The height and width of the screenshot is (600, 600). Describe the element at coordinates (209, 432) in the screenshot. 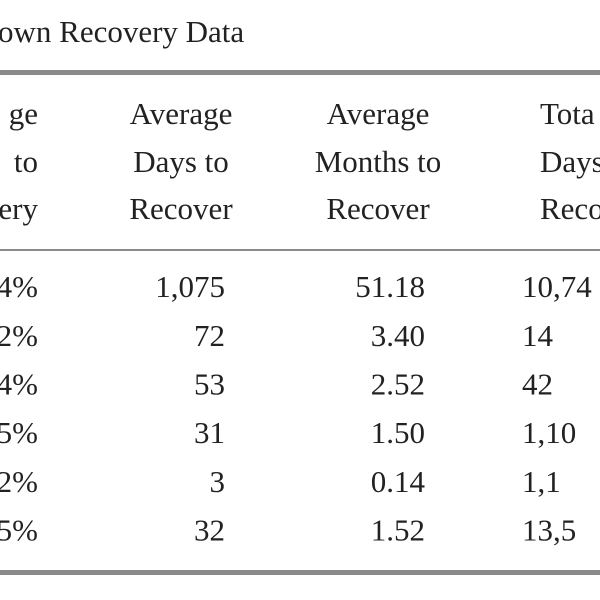

I see `data-cell: 31` at that location.